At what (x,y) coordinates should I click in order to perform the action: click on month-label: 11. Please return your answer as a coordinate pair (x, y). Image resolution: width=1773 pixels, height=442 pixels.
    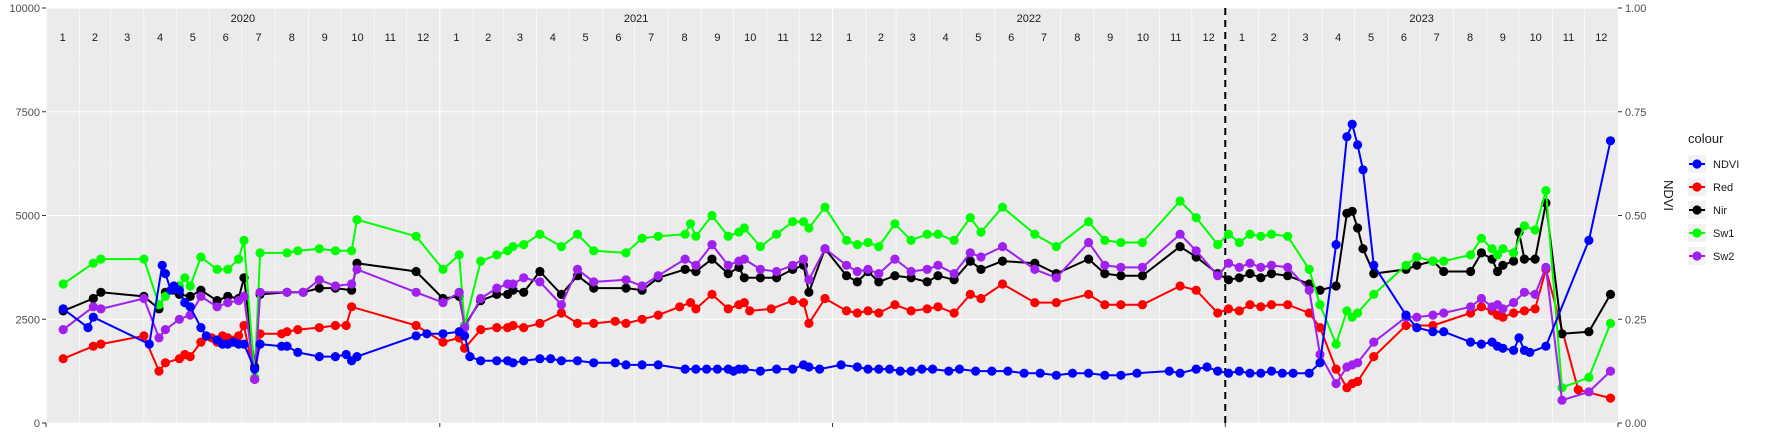
    Looking at the image, I should click on (1568, 38).